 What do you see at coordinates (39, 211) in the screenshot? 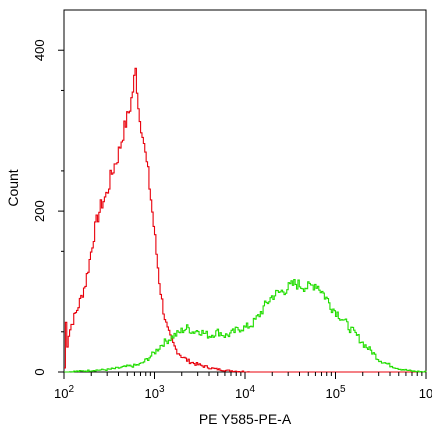
I see `y-tick-label: 200` at bounding box center [39, 211].